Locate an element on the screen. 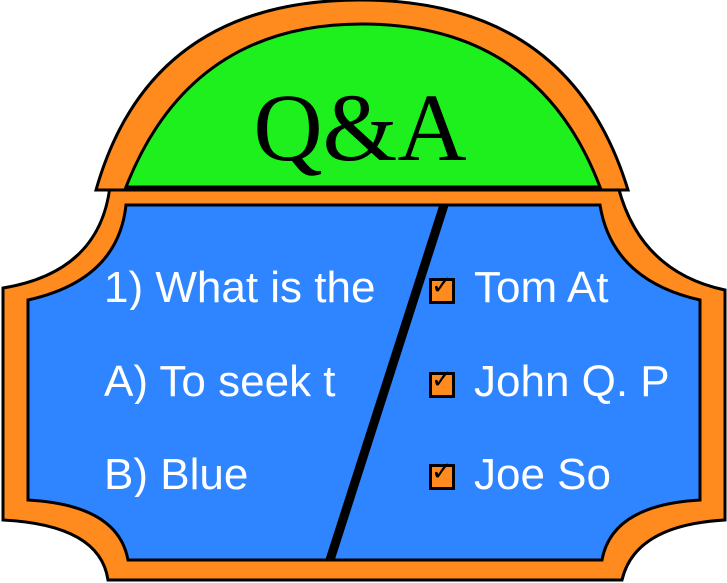  option-a-text: A) To seek t is located at coordinates (220, 382).